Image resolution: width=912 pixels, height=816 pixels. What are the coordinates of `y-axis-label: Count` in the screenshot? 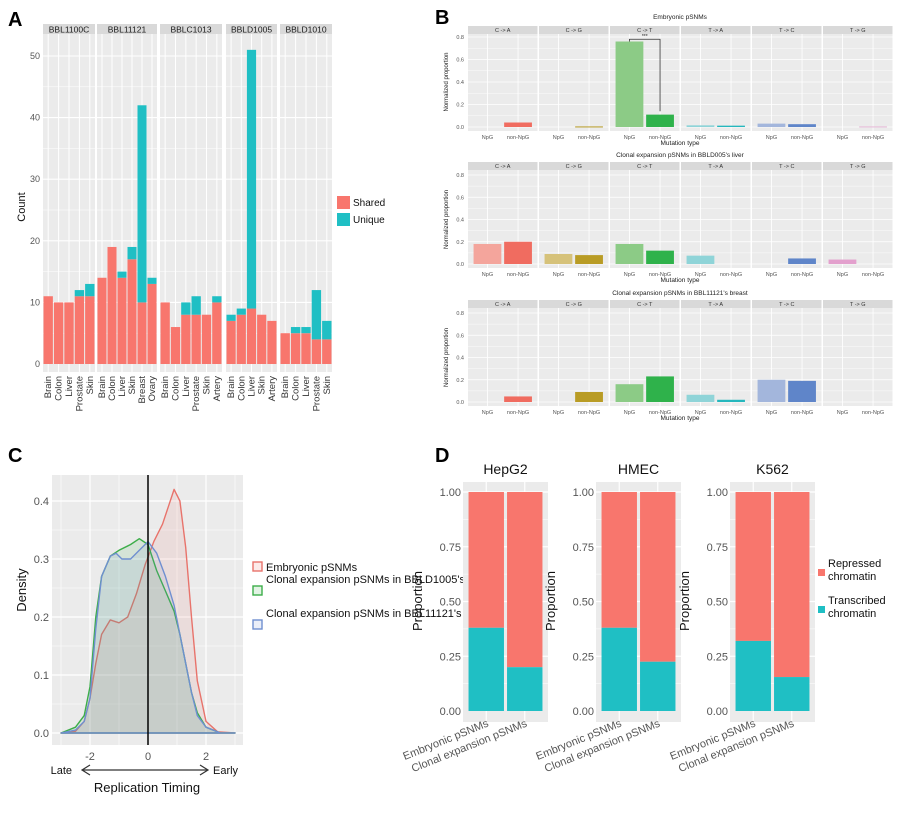 It's located at (22, 206).